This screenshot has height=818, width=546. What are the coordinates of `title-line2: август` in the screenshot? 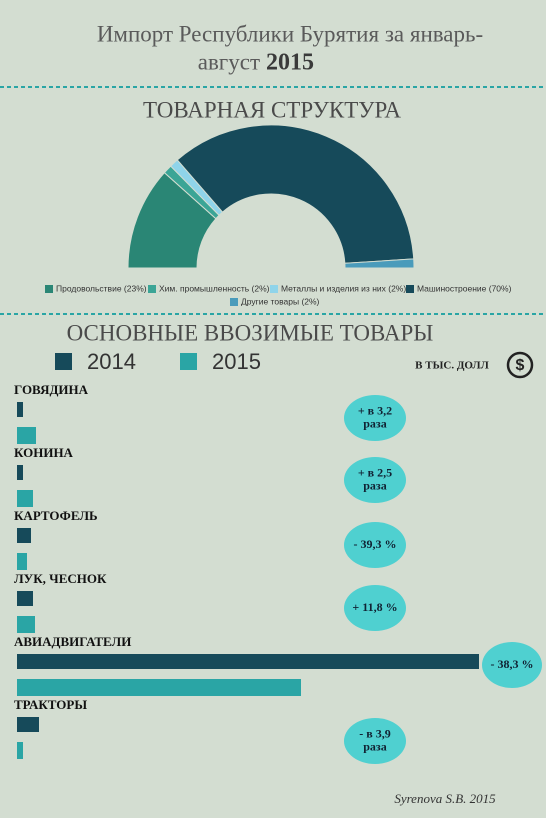 It's located at (229, 61).